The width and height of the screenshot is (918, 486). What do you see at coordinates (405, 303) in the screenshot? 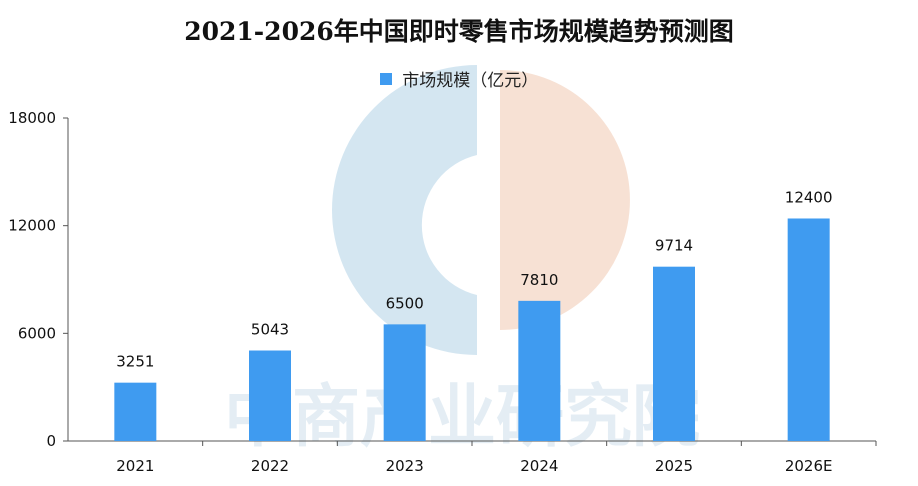
I see `data-label: 6500` at bounding box center [405, 303].